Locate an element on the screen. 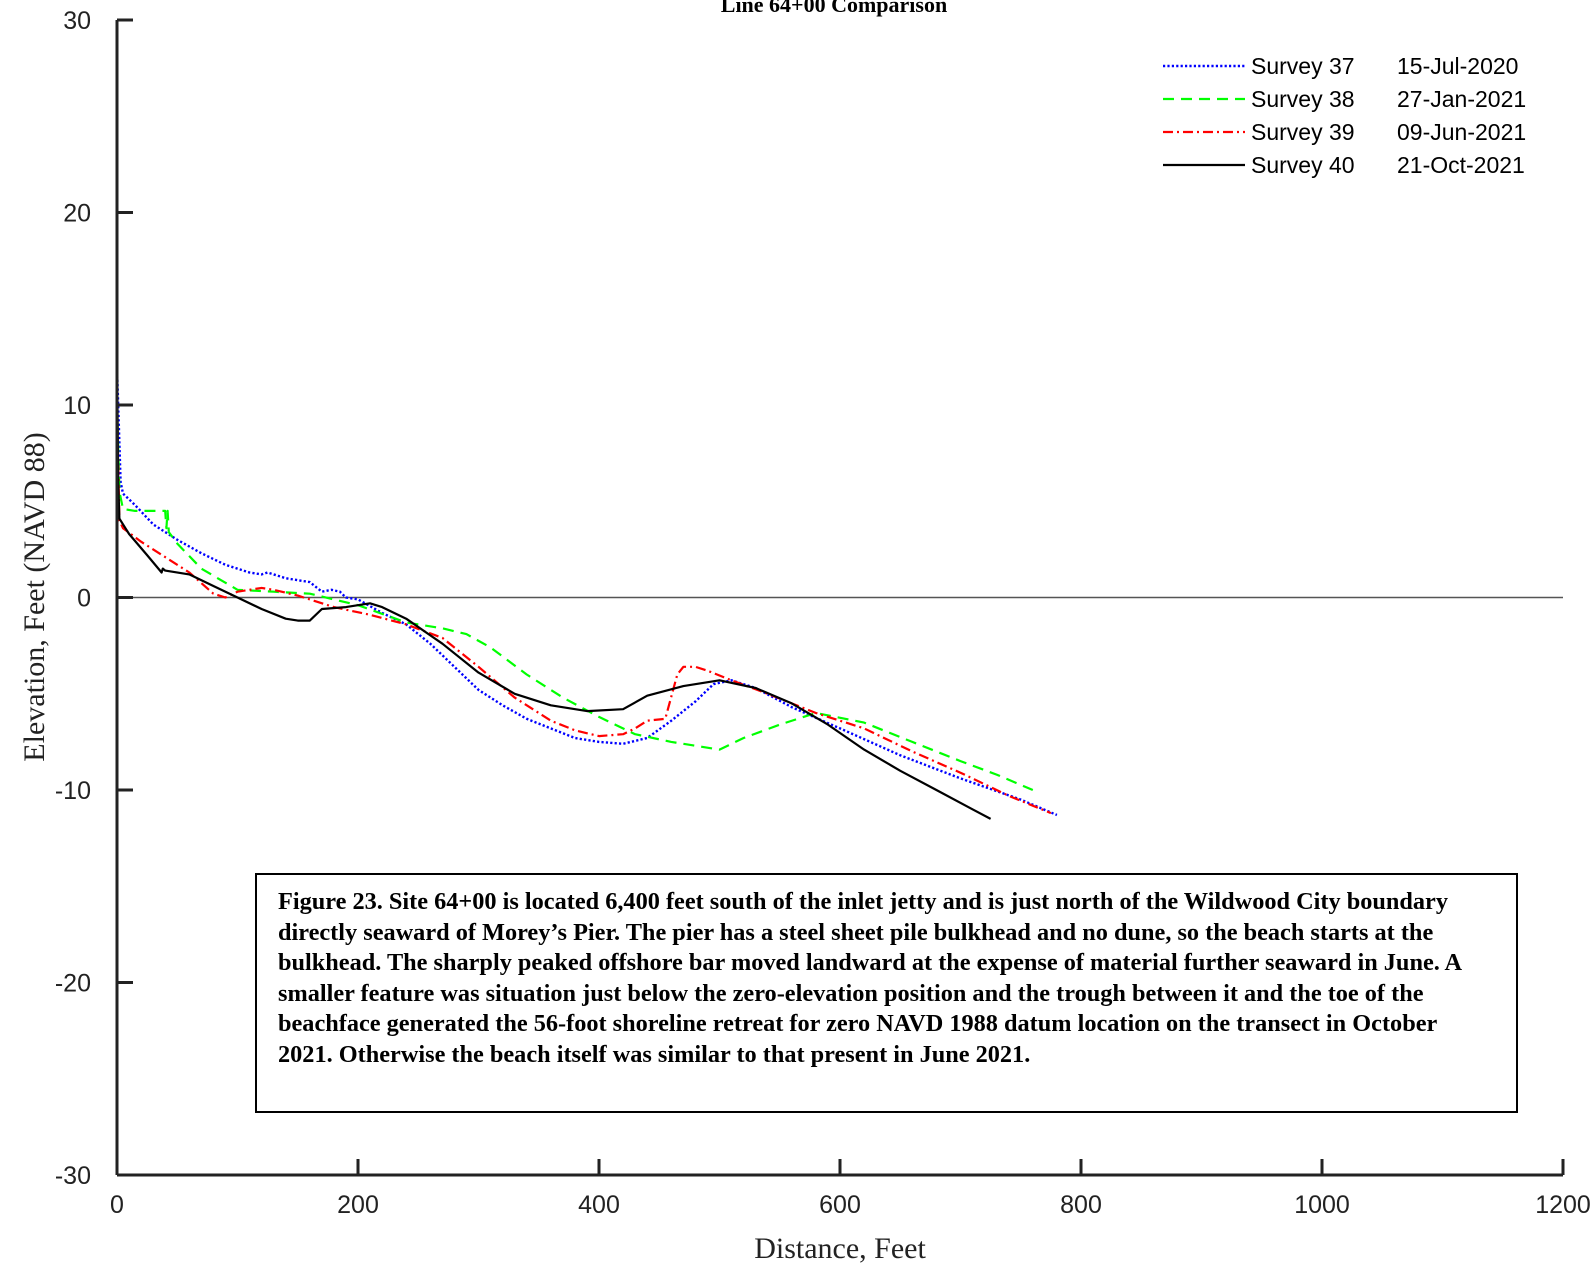 The height and width of the screenshot is (1267, 1596). y-tick-label: 30 is located at coordinates (77, 21).